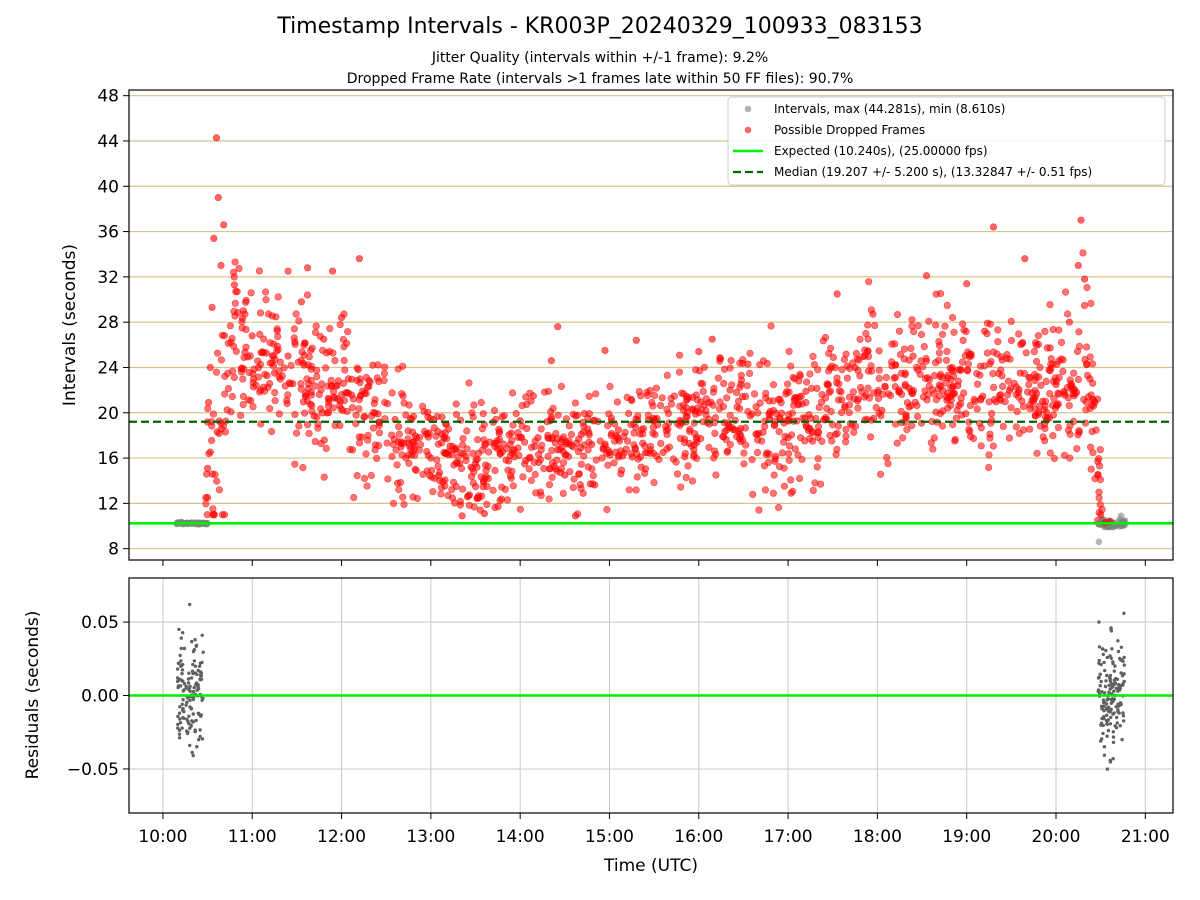 The image size is (1200, 900). Describe the element at coordinates (108, 97) in the screenshot. I see `y-tick-label: 48` at that location.